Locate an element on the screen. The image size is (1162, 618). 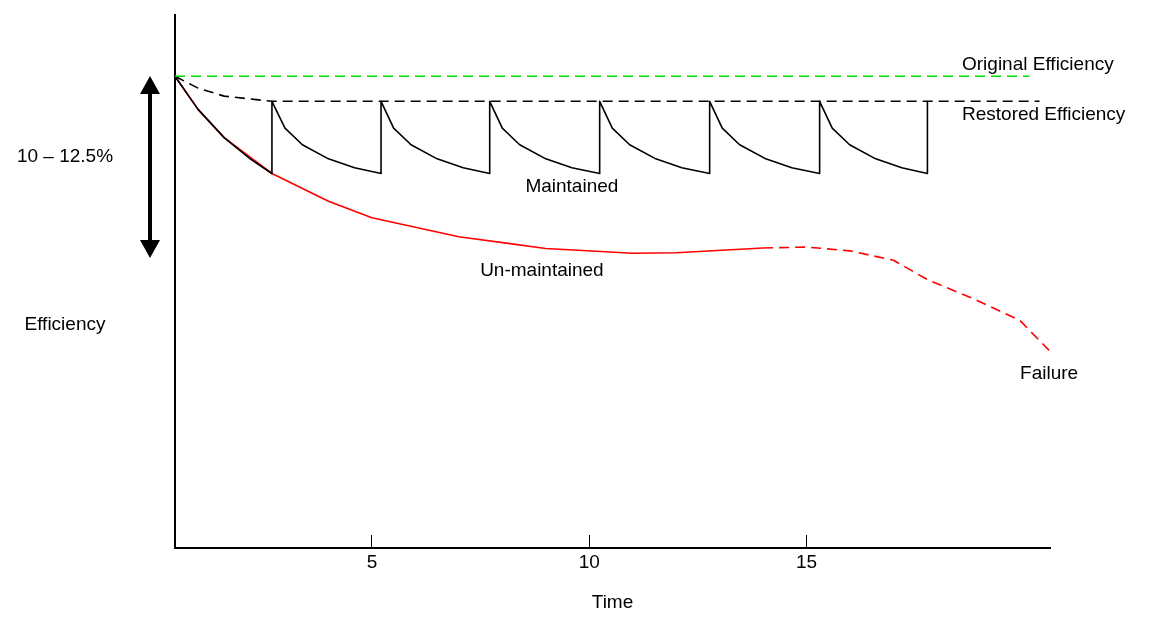
annotation: Failure is located at coordinates (1049, 373).